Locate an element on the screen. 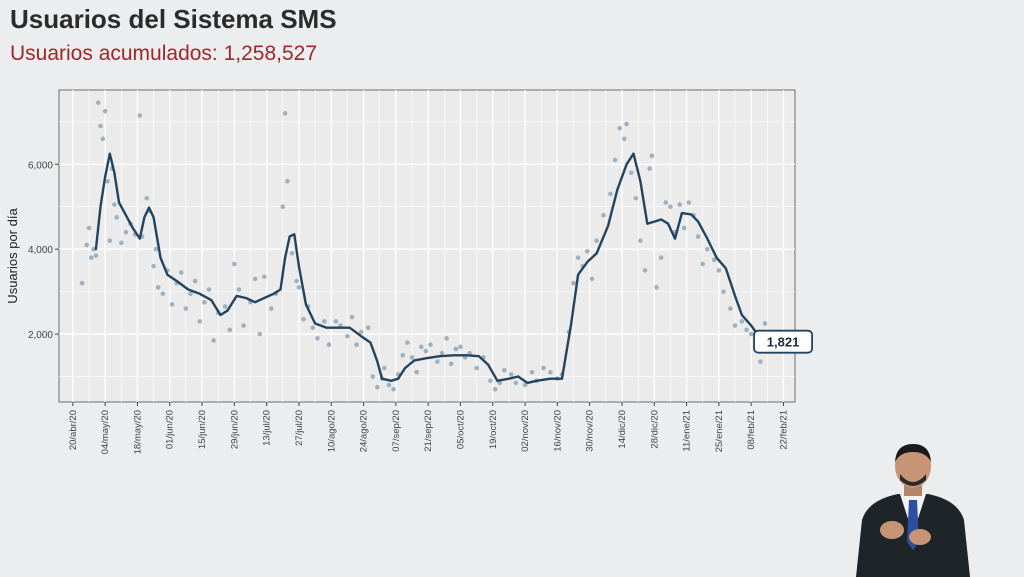 Image resolution: width=1024 pixels, height=577 pixels. last-value-label-box is located at coordinates (783, 341).